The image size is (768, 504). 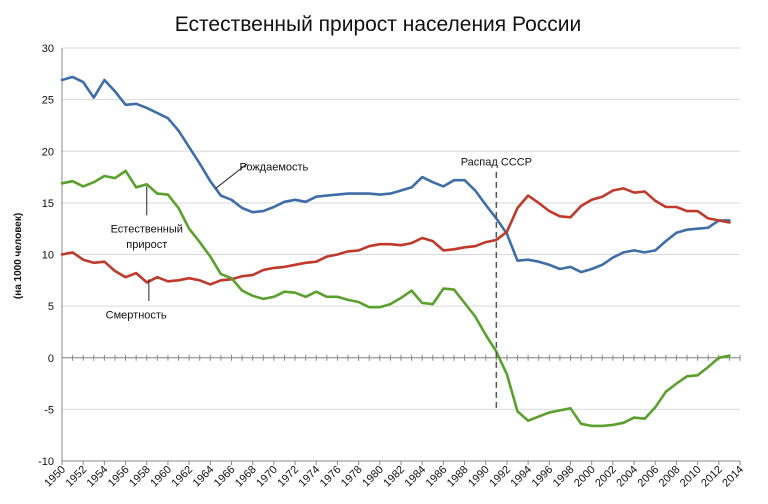 What do you see at coordinates (48, 49) in the screenshot?
I see `y-tick-label: 30` at bounding box center [48, 49].